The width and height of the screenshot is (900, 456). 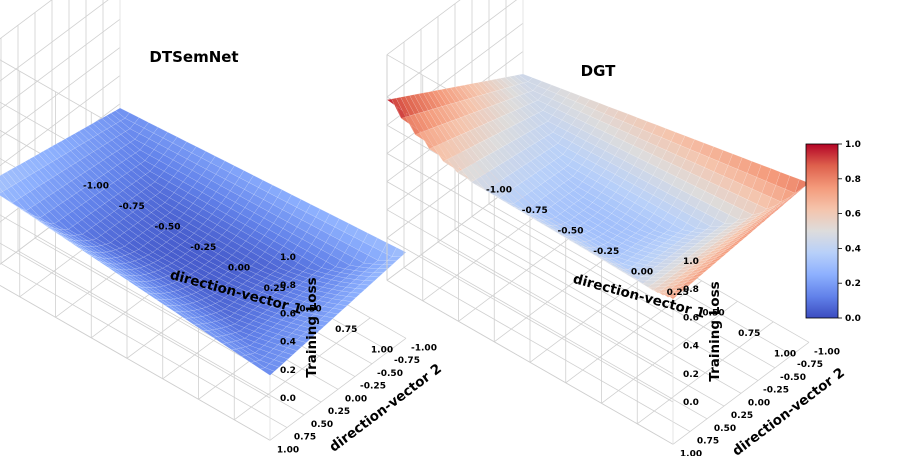 What do you see at coordinates (598, 71) in the screenshot?
I see `chart-title: DGT` at bounding box center [598, 71].